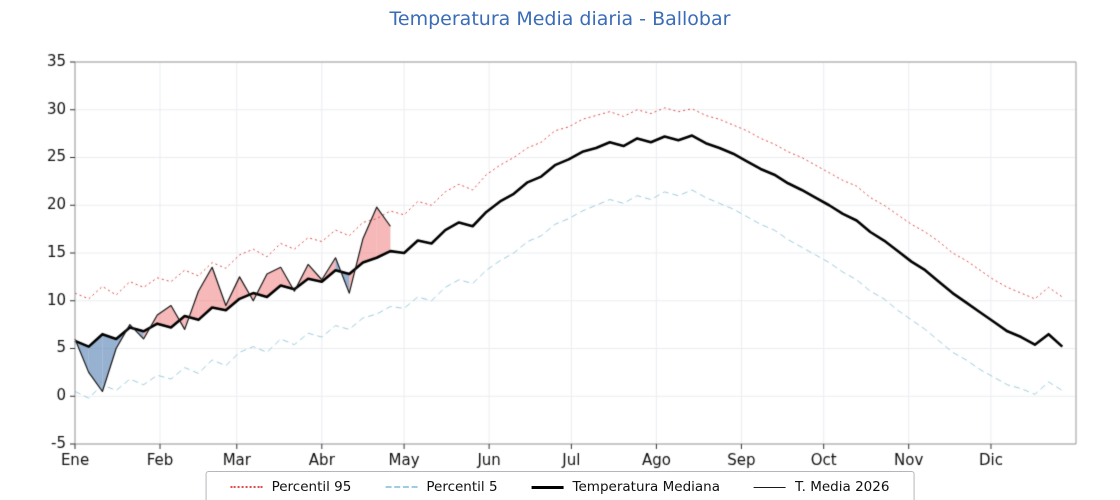 The width and height of the screenshot is (1120, 500). Describe the element at coordinates (770, 487) in the screenshot. I see `thin-black-line-icon` at that location.